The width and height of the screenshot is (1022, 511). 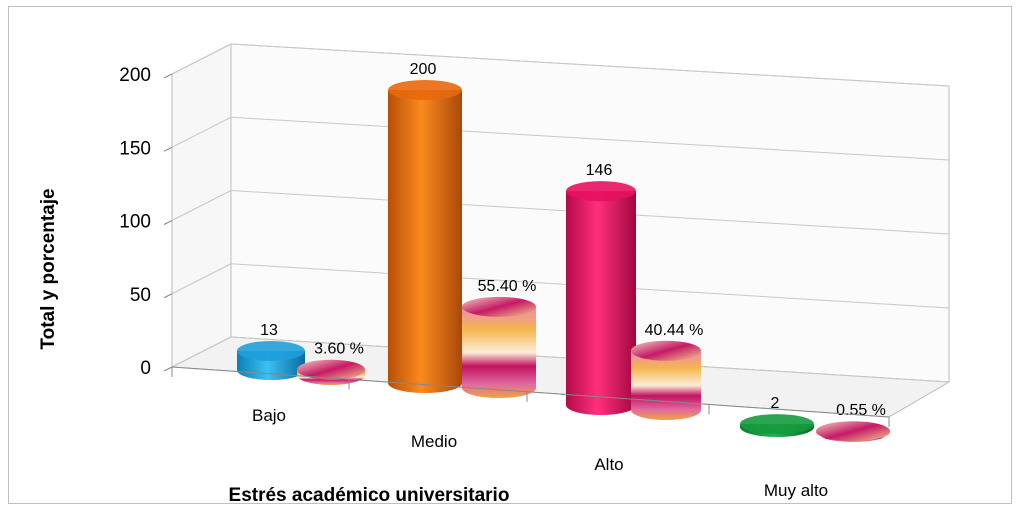 What do you see at coordinates (507, 286) in the screenshot?
I see `data-label: 55.40 %` at bounding box center [507, 286].